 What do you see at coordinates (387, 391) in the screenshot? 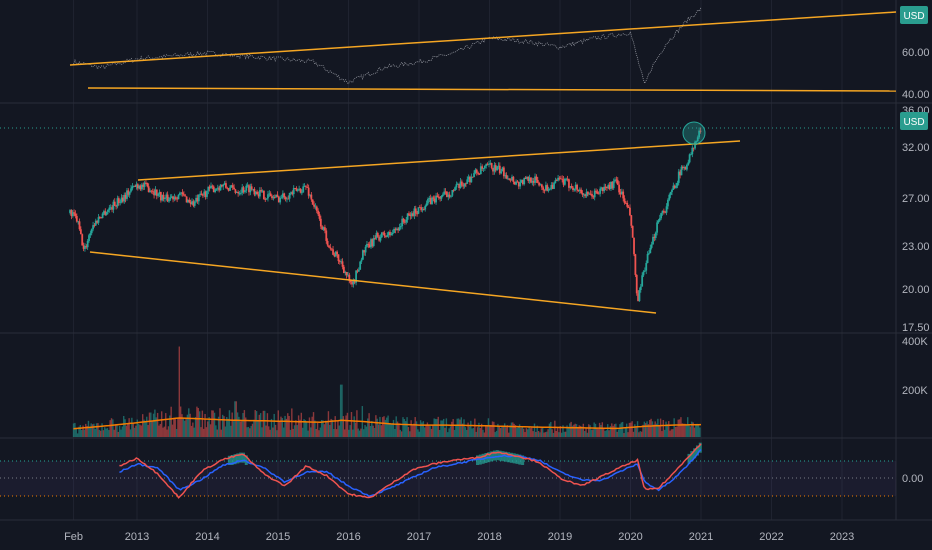
I see `volume-pane` at bounding box center [387, 391].